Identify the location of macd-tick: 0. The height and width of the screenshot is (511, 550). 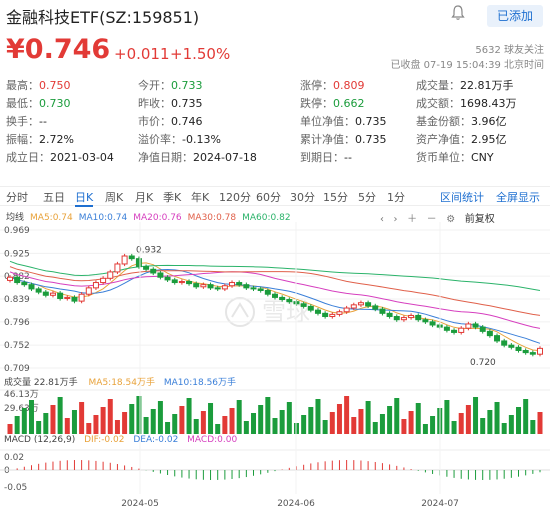
(7, 471).